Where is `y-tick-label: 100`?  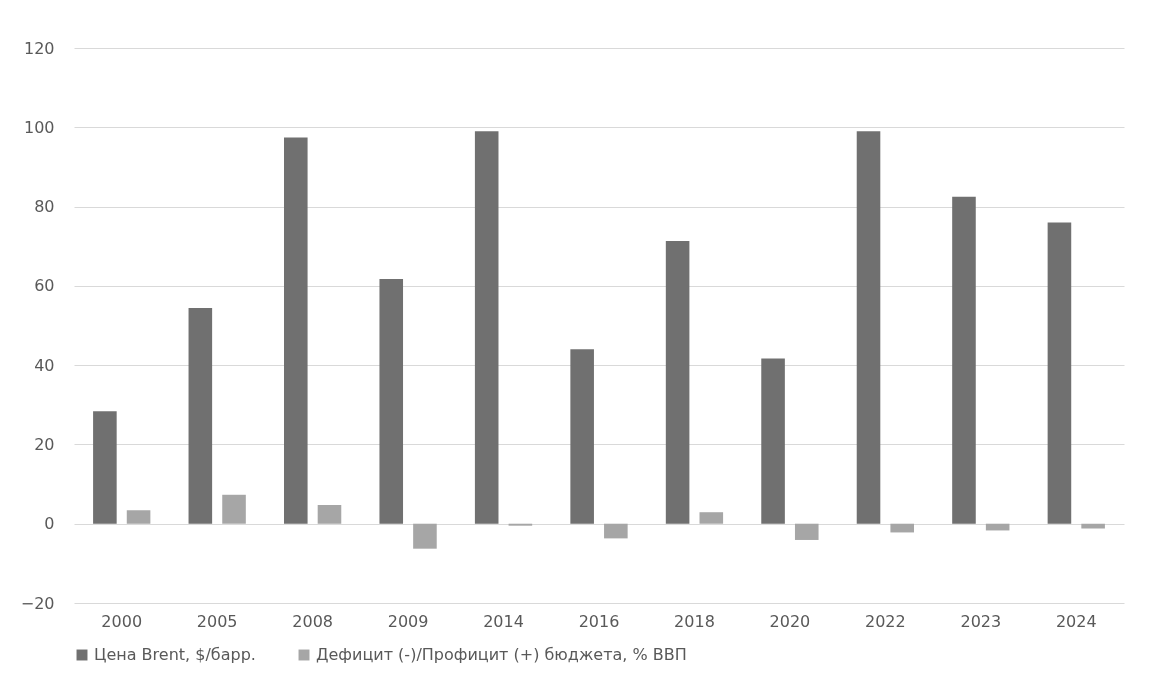 y-tick-label: 100 is located at coordinates (39, 127).